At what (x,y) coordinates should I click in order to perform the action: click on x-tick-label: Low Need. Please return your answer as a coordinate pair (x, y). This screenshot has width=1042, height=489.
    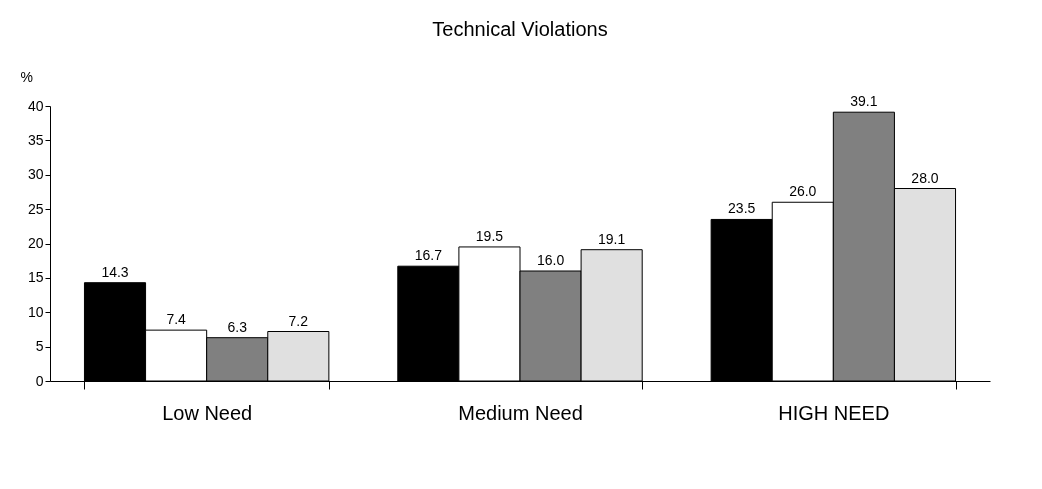
    Looking at the image, I should click on (207, 412).